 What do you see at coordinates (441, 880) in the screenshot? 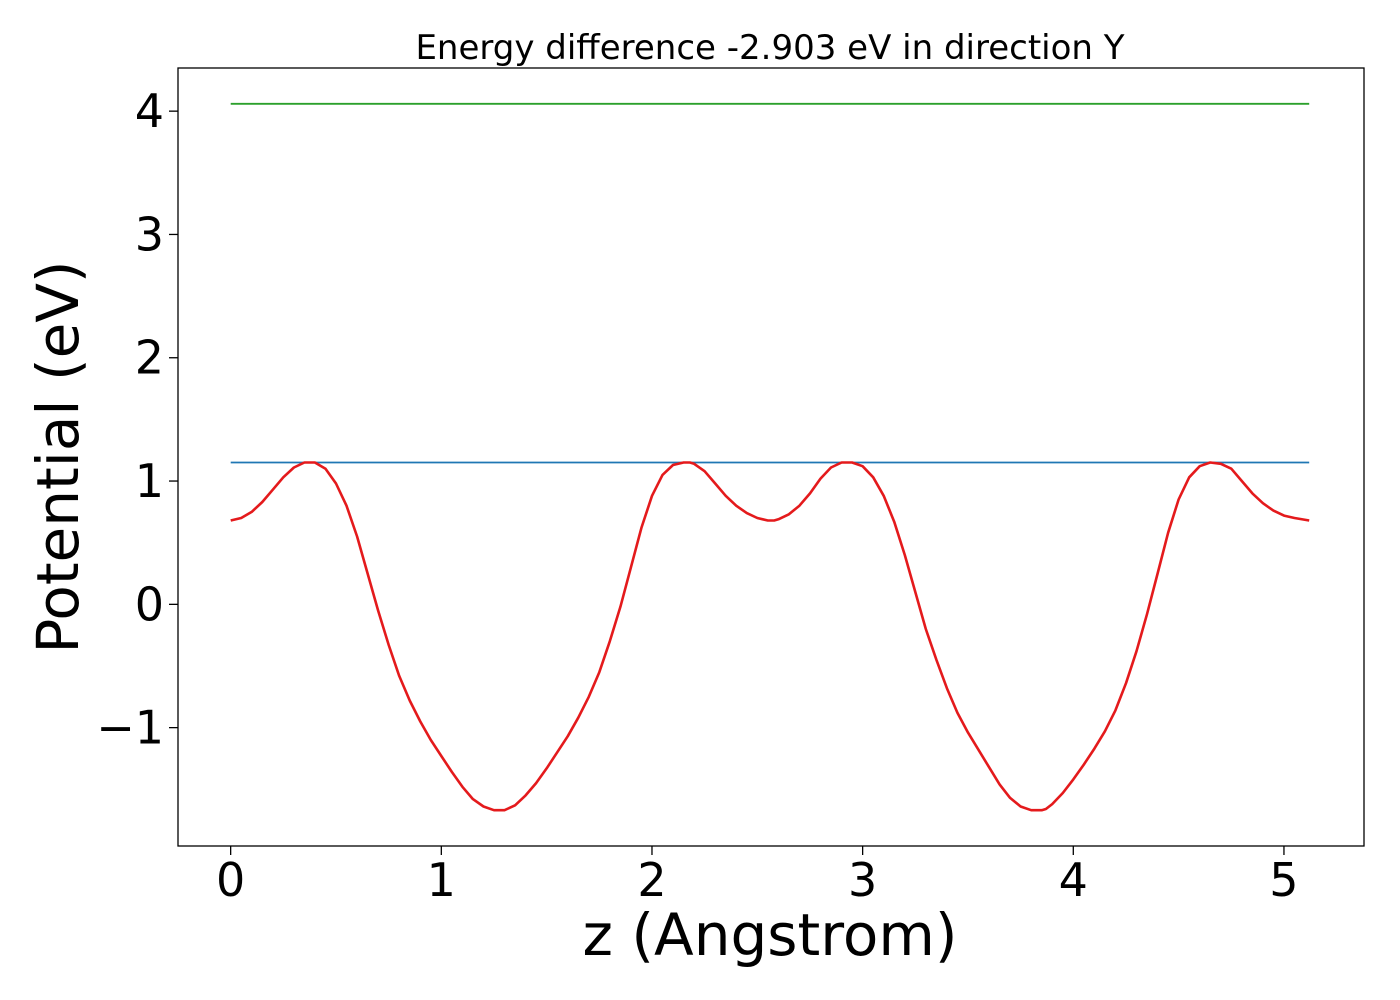
I see `x-tick-label: 1` at bounding box center [441, 880].